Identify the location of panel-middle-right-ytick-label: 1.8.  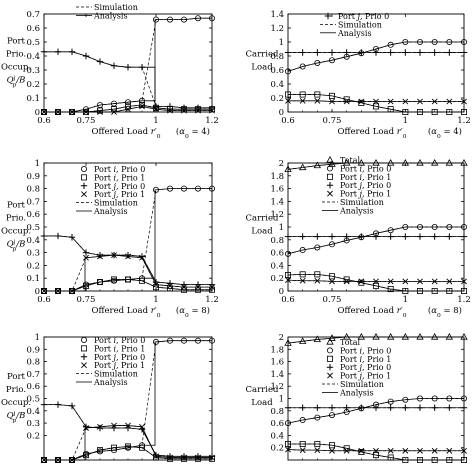
(277, 177).